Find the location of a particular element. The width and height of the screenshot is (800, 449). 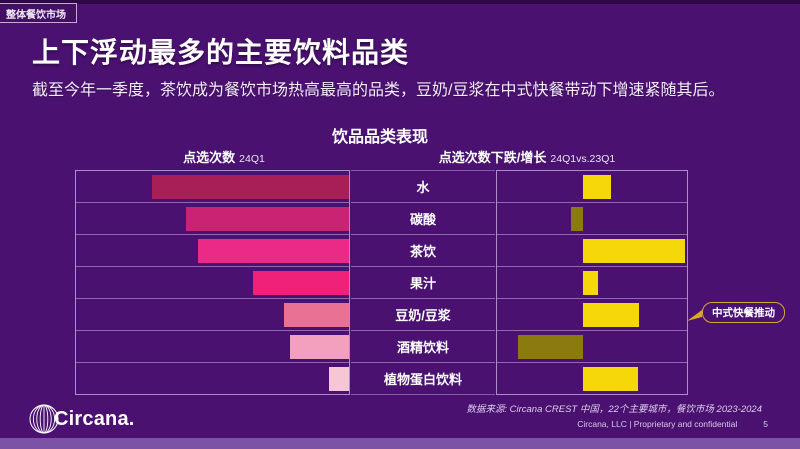

market-segment-tag-label: 整体餐饮市场 is located at coordinates (36, 15).